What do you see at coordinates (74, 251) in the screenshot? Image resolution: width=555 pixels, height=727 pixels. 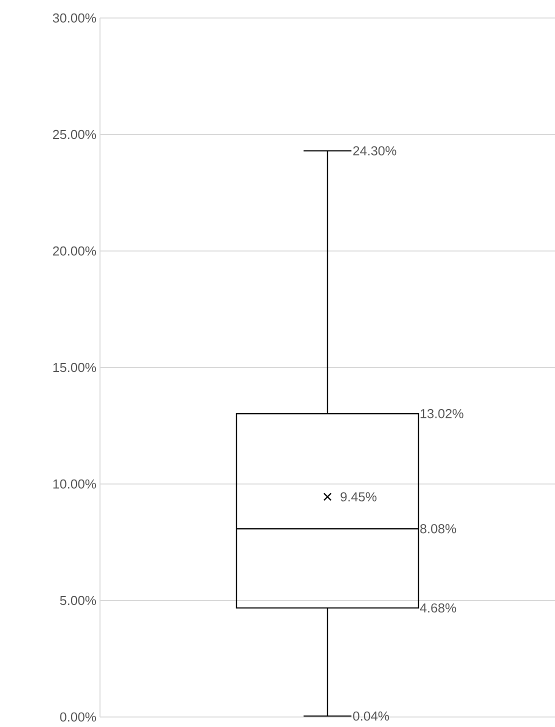 I see `y-tick-label: 20.00%` at bounding box center [74, 251].